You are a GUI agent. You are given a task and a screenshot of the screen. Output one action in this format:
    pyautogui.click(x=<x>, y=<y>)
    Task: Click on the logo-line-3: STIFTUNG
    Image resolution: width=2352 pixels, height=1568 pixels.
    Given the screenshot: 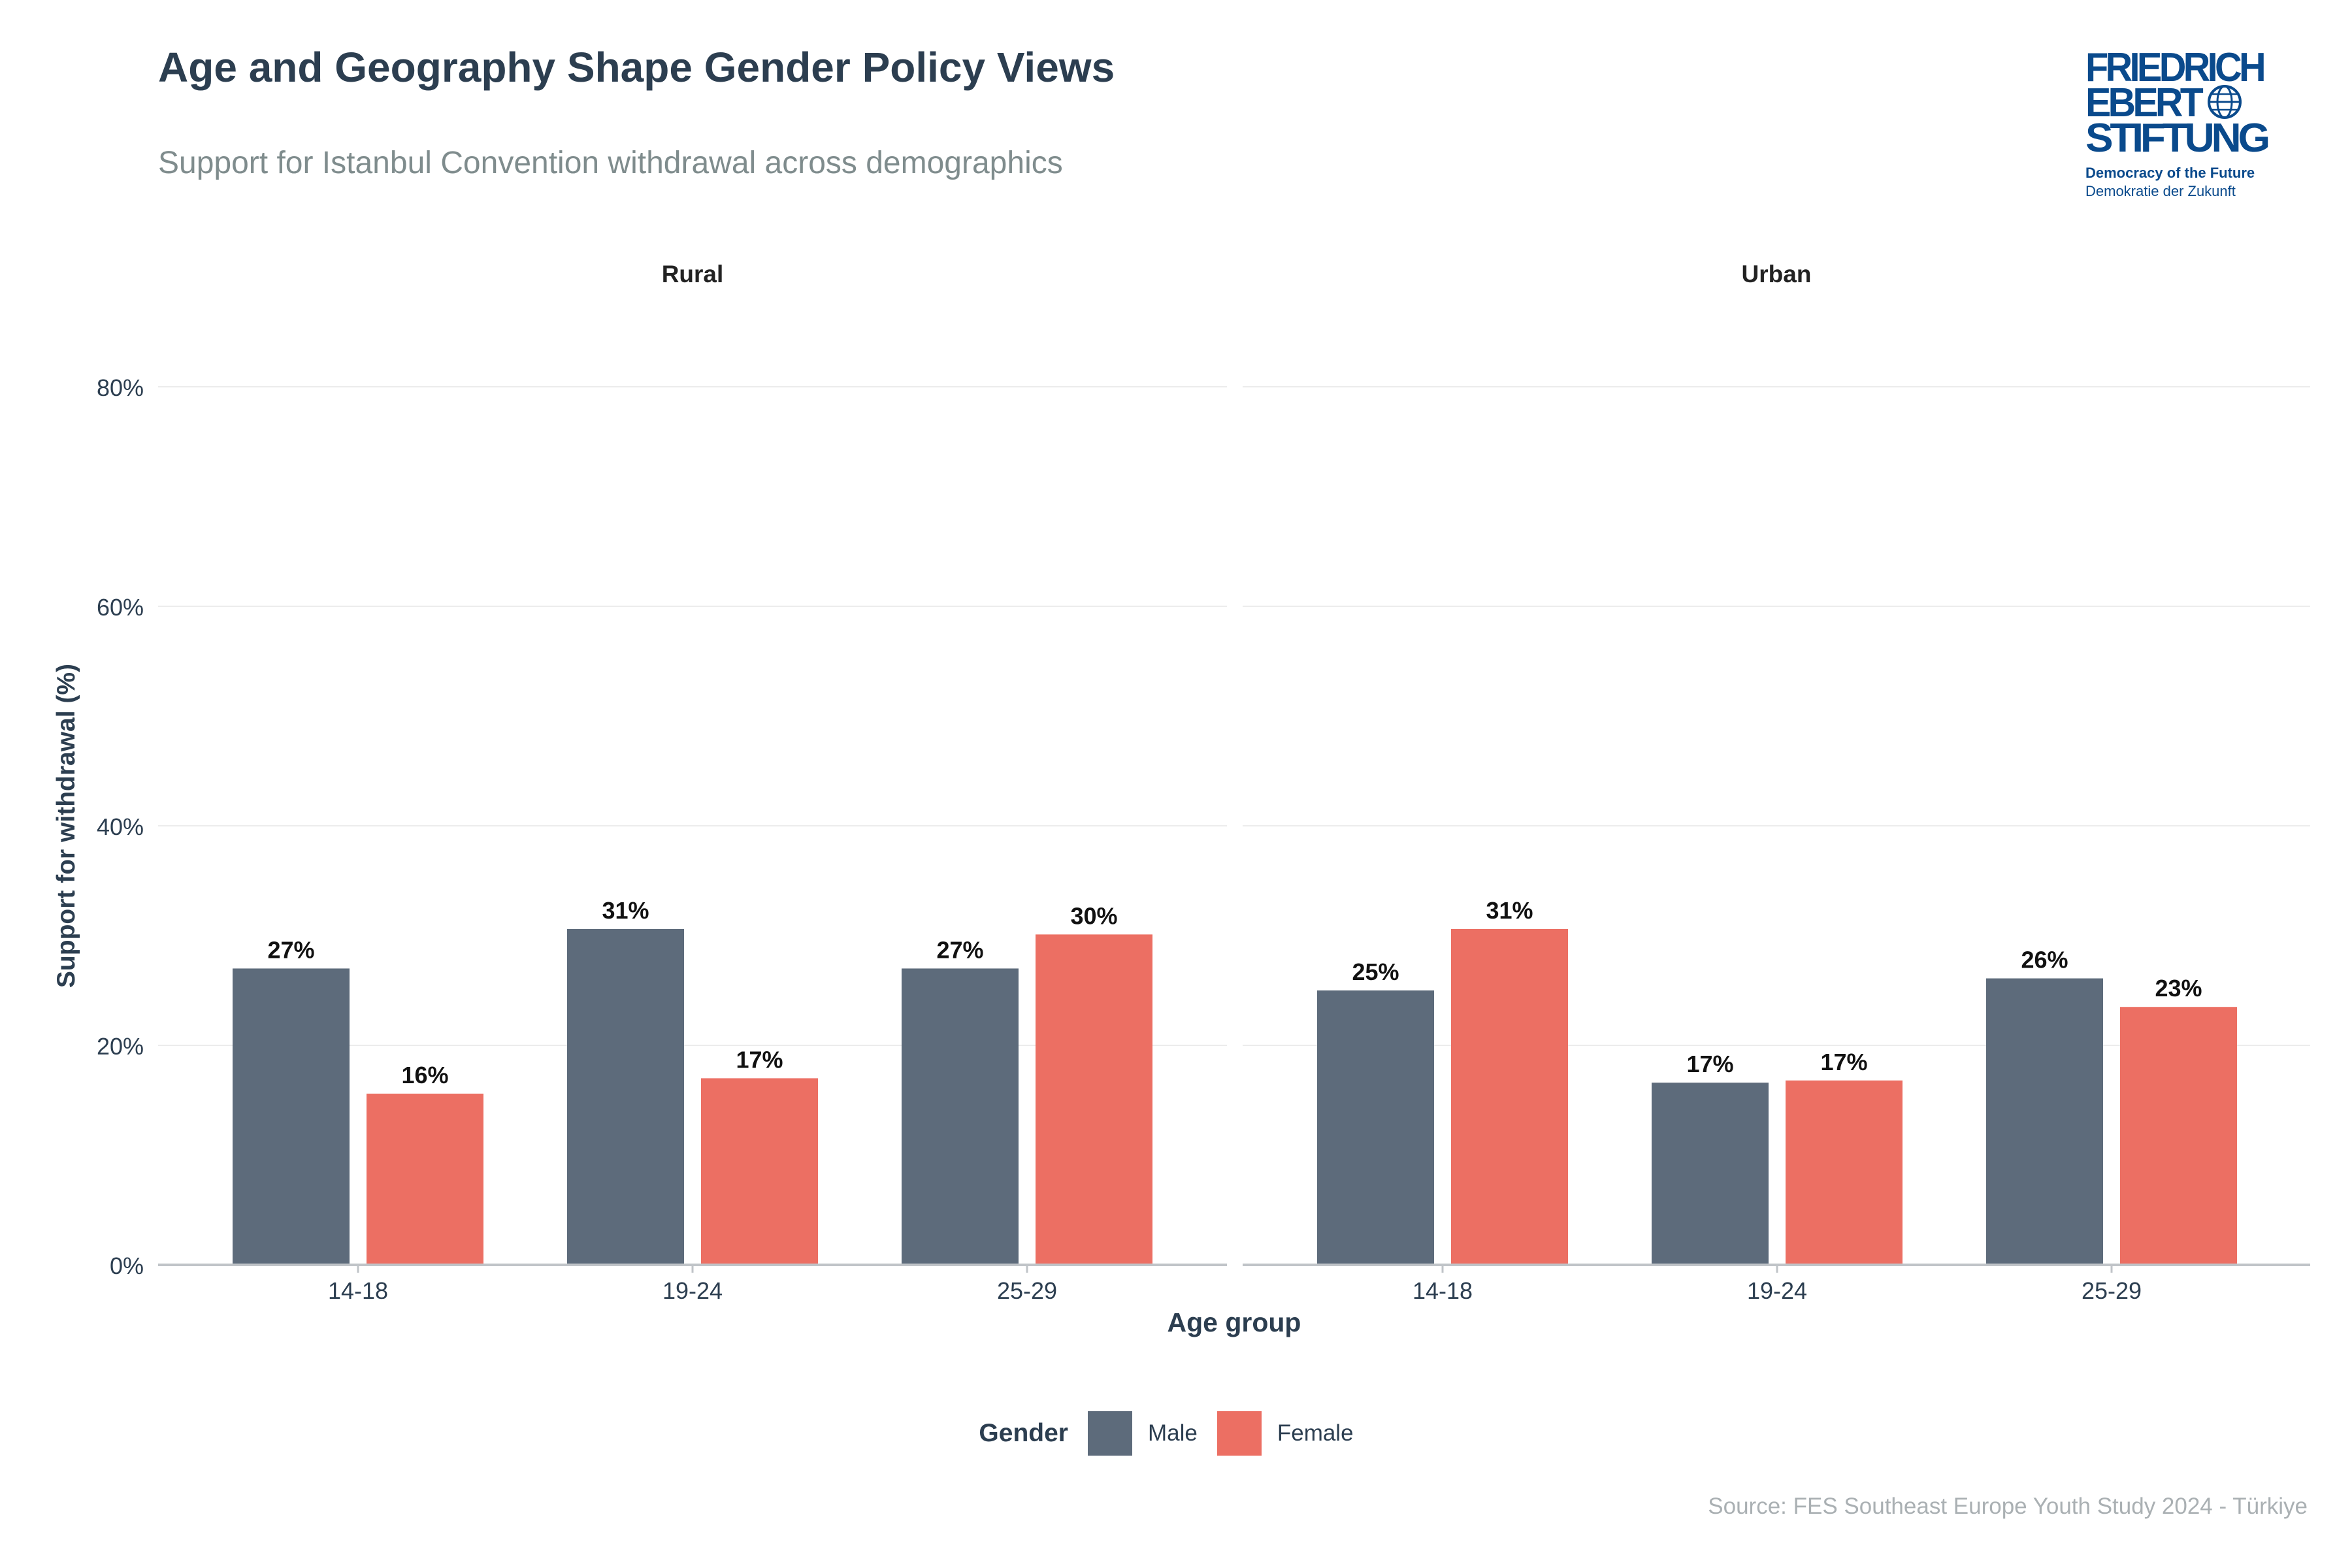 What is the action you would take?
    pyautogui.click(x=2176, y=138)
    